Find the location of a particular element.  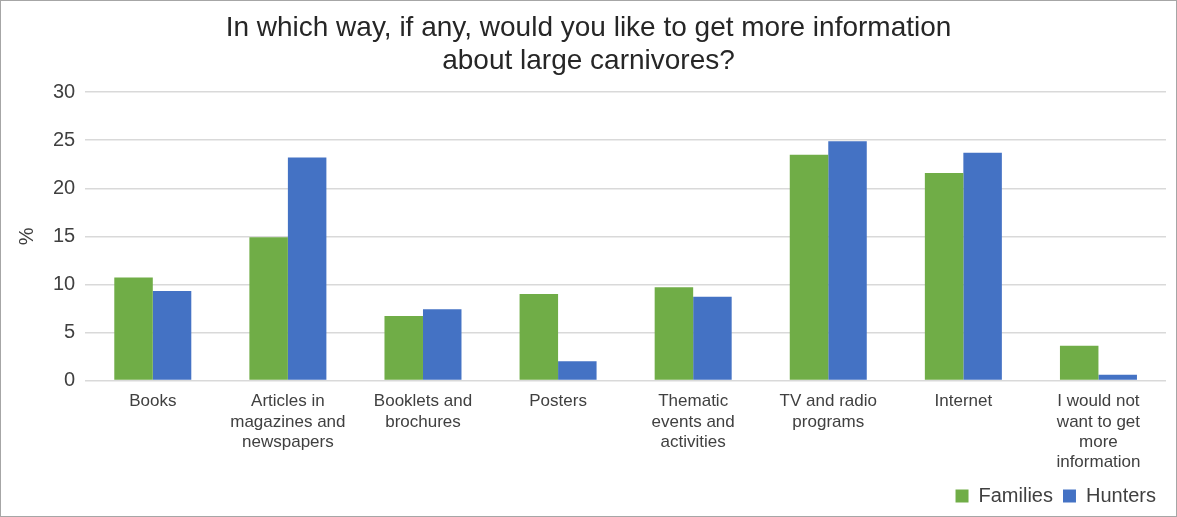

x-tick-label: Books is located at coordinates (153, 401).